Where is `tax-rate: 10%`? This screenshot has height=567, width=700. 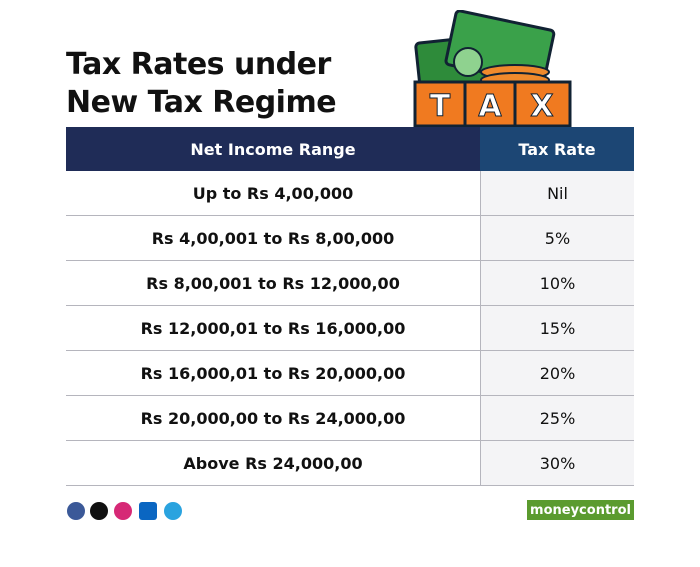 tax-rate: 10% is located at coordinates (557, 283).